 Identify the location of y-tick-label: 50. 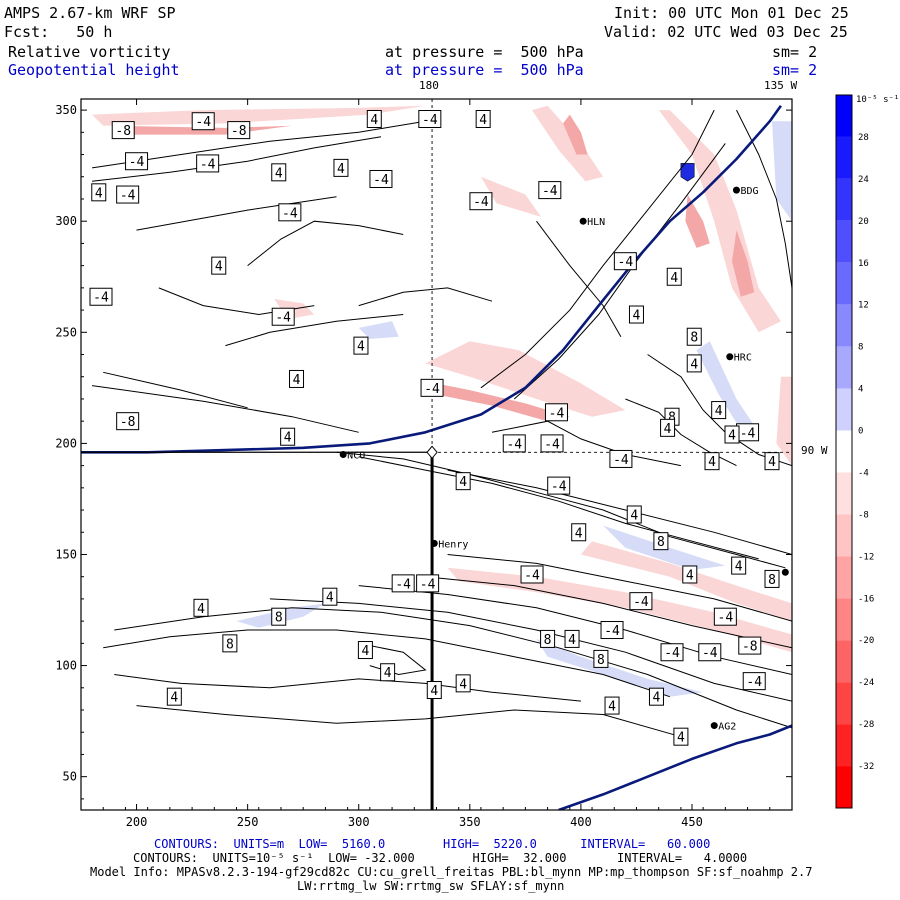
(70, 777).